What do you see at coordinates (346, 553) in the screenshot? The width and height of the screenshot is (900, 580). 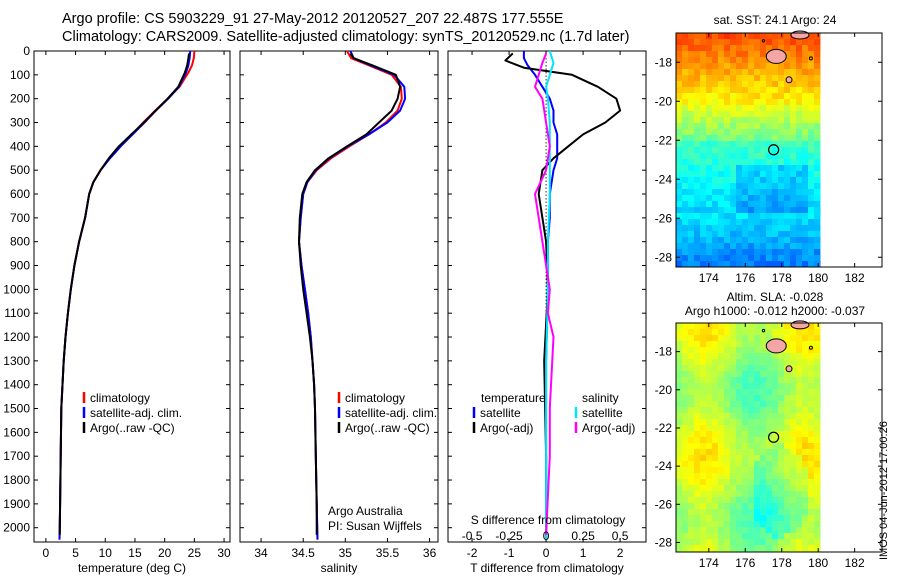 I see `x-tick-label: 35` at bounding box center [346, 553].